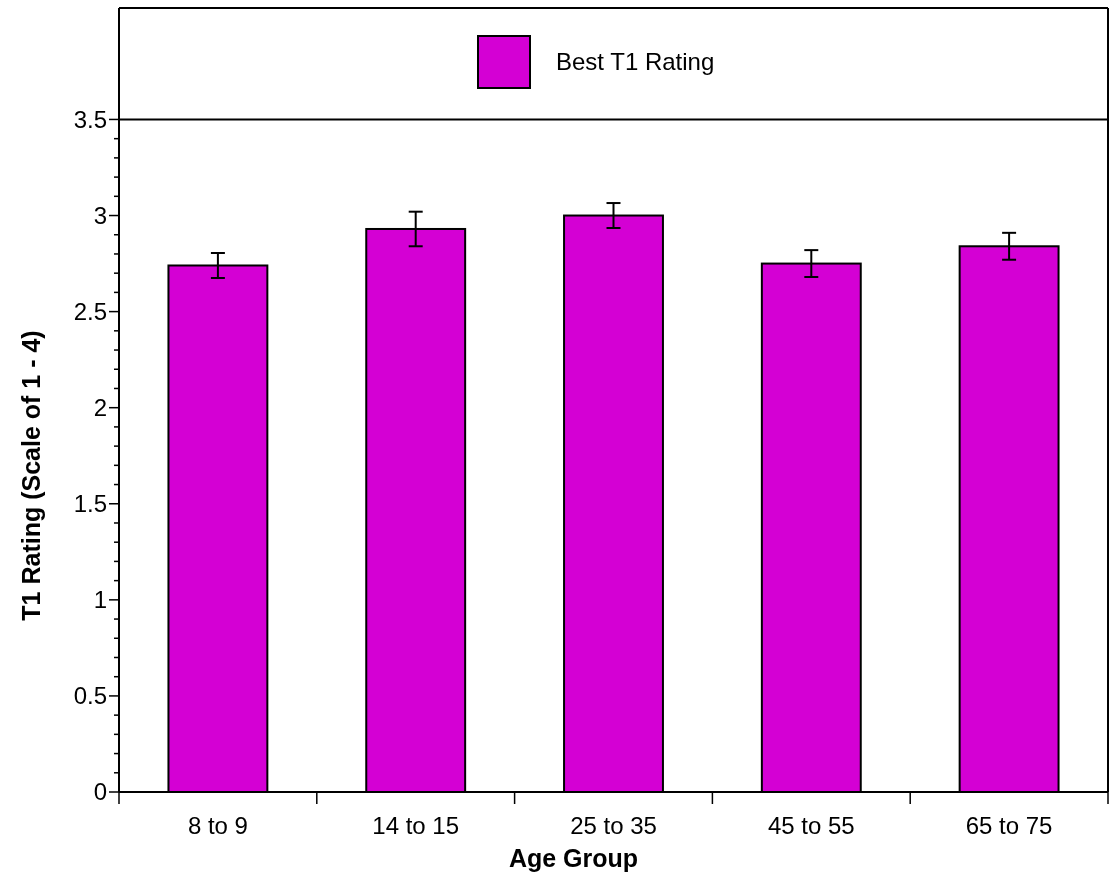 The image size is (1110, 879). Describe the element at coordinates (100, 792) in the screenshot. I see `y-tick-label: 0` at that location.